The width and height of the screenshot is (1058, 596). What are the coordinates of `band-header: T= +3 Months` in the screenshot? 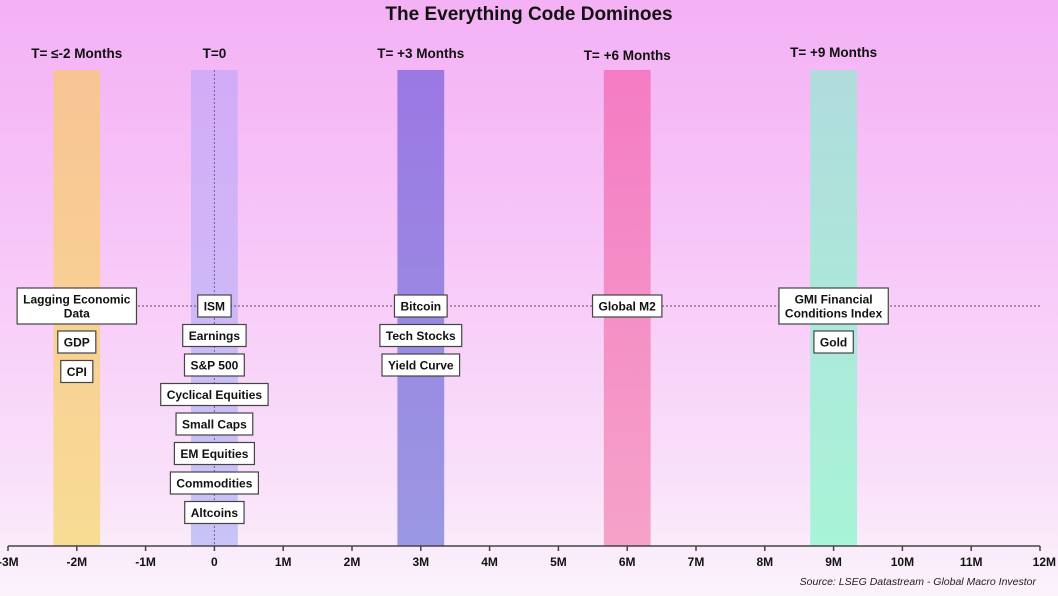 It's located at (420, 53).